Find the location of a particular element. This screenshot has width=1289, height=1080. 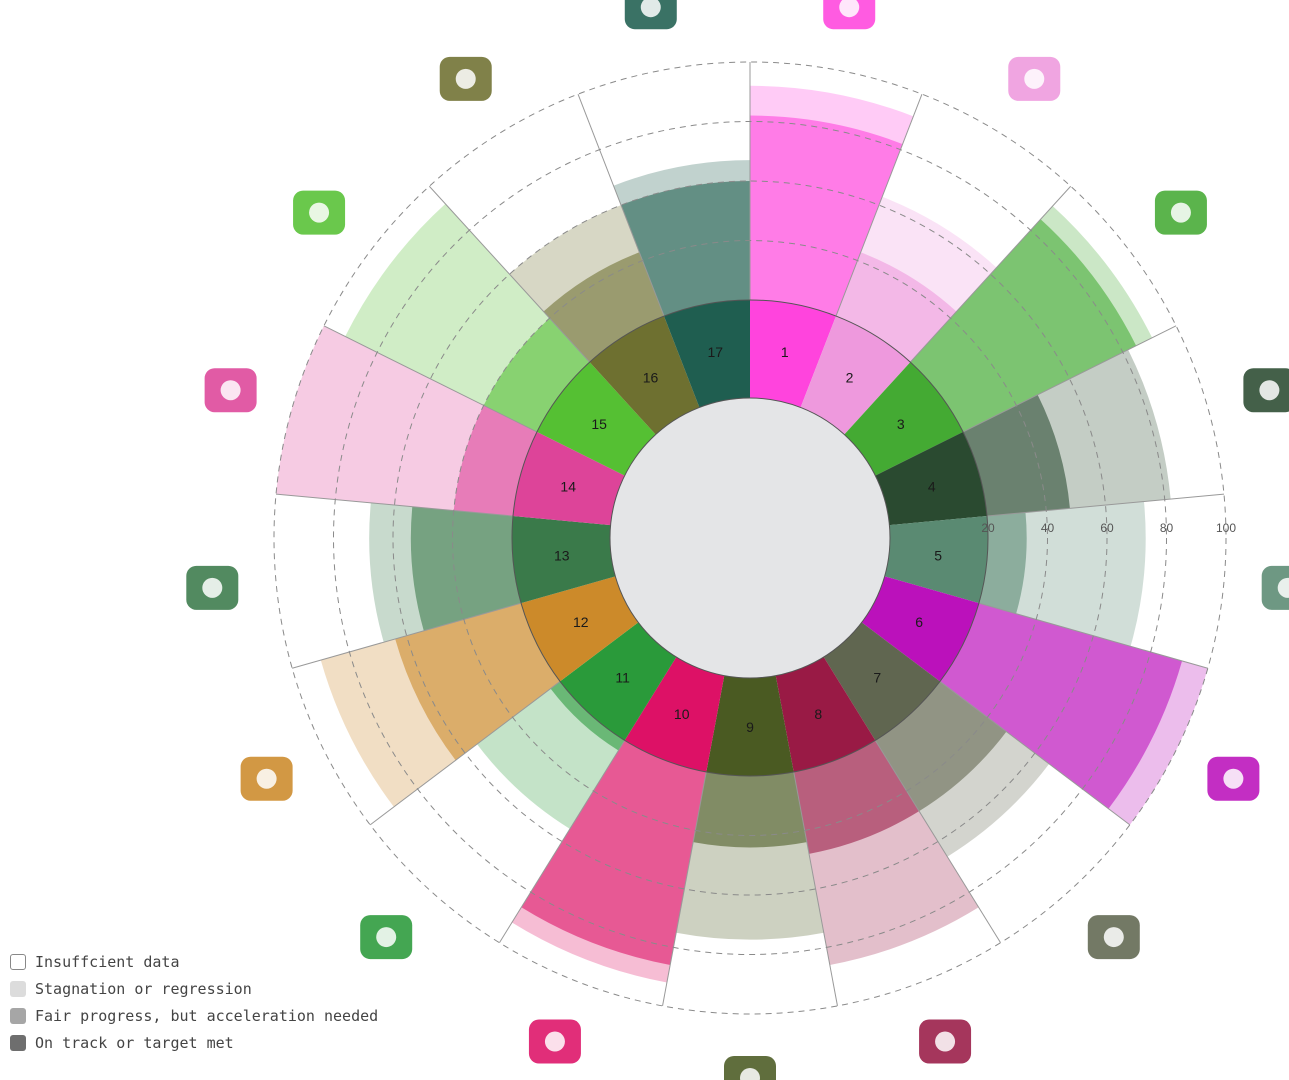

segment-label: 7 is located at coordinates (877, 678).